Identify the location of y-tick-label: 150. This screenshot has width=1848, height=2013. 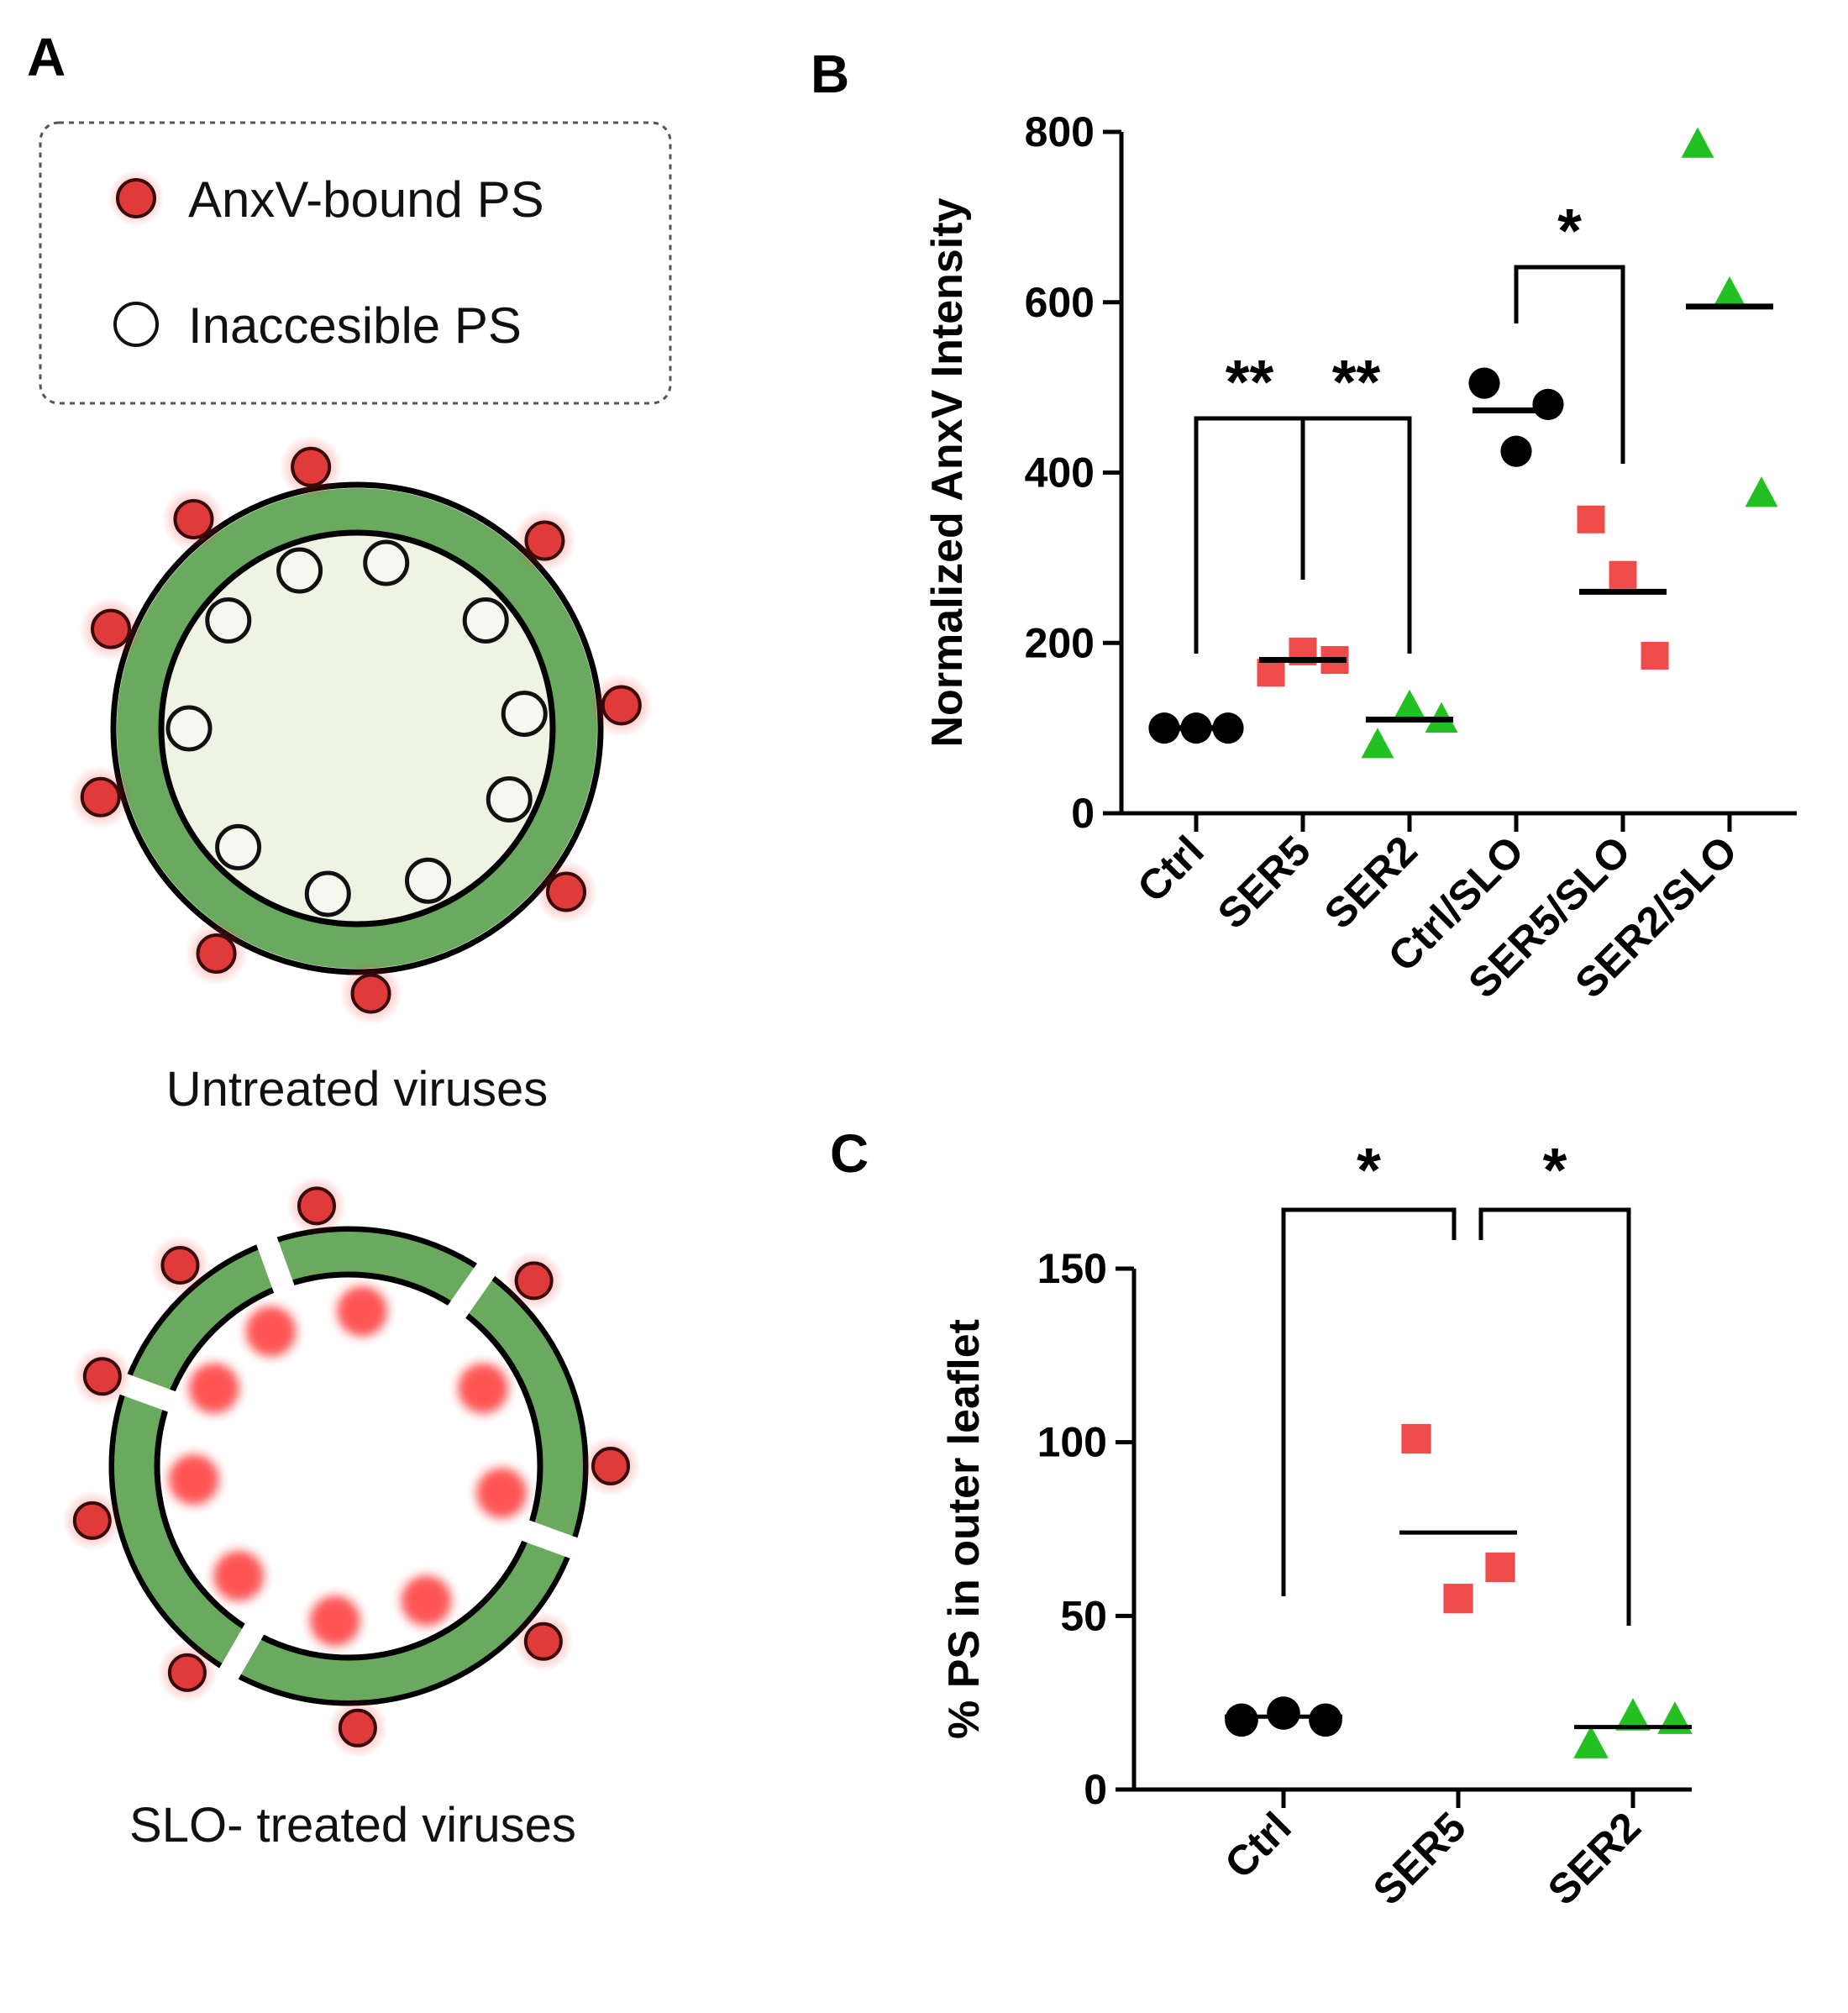
(1072, 1268).